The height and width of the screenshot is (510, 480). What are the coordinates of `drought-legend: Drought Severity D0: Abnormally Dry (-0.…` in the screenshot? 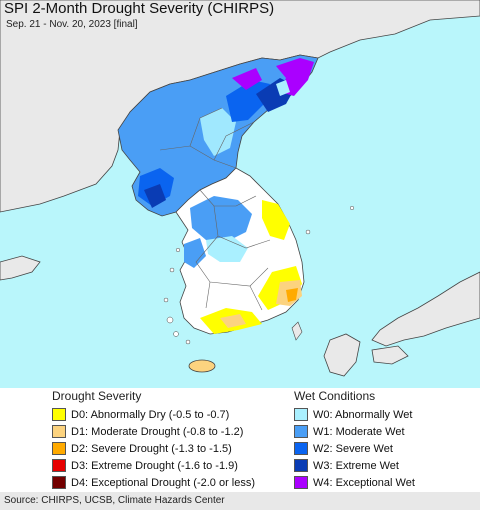 It's located at (172, 440).